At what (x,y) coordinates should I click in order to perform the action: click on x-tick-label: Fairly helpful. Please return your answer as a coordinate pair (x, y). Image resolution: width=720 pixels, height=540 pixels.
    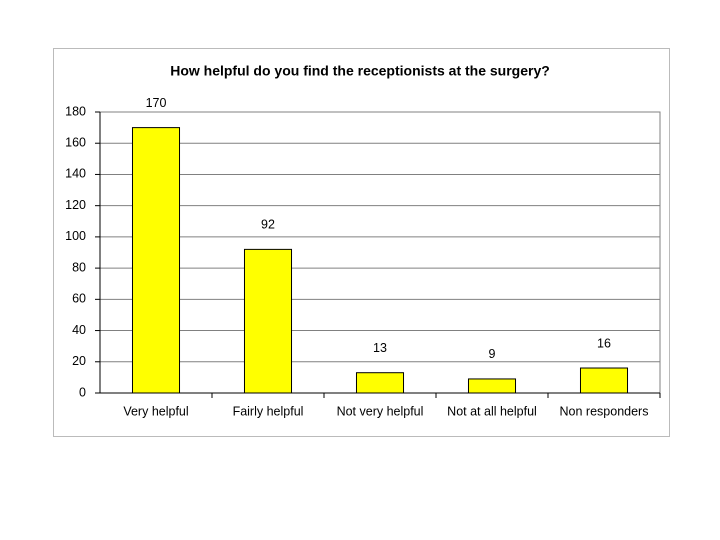
    Looking at the image, I should click on (268, 411).